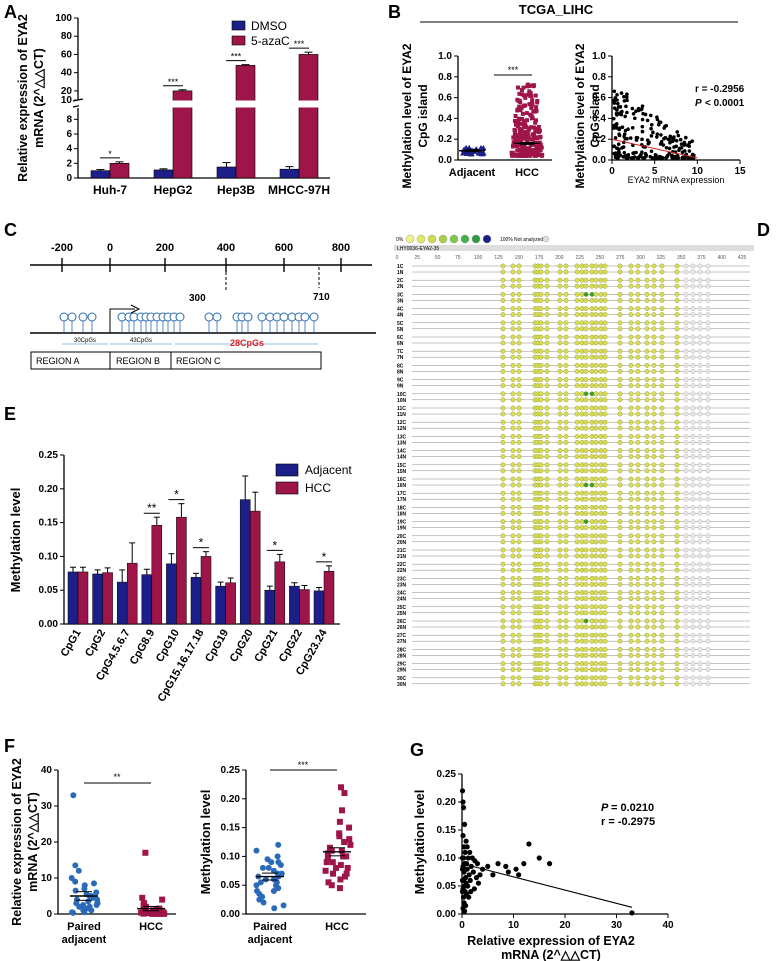  Describe the element at coordinates (445, 56) in the screenshot. I see `panel-b1-ytick-label: 1.0` at that location.